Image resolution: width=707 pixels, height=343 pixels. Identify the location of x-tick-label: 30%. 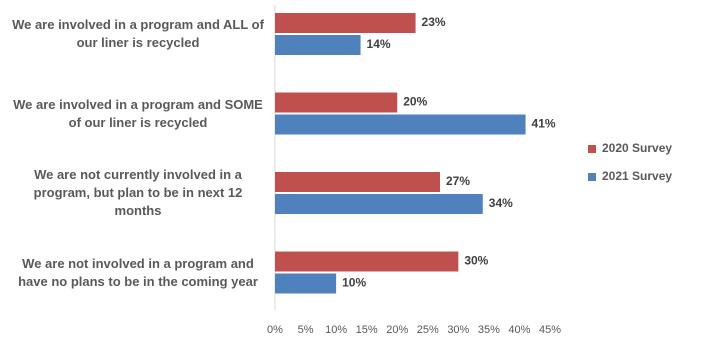
(458, 330).